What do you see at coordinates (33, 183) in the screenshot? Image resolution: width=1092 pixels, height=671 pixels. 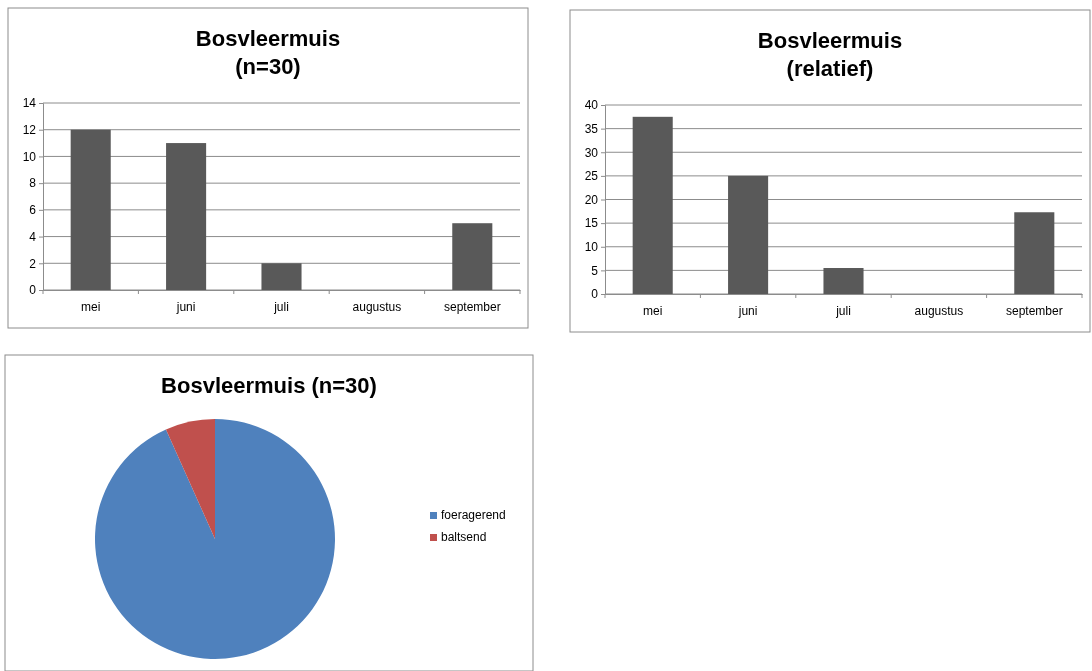 I see `y-tick-label: 8` at bounding box center [33, 183].